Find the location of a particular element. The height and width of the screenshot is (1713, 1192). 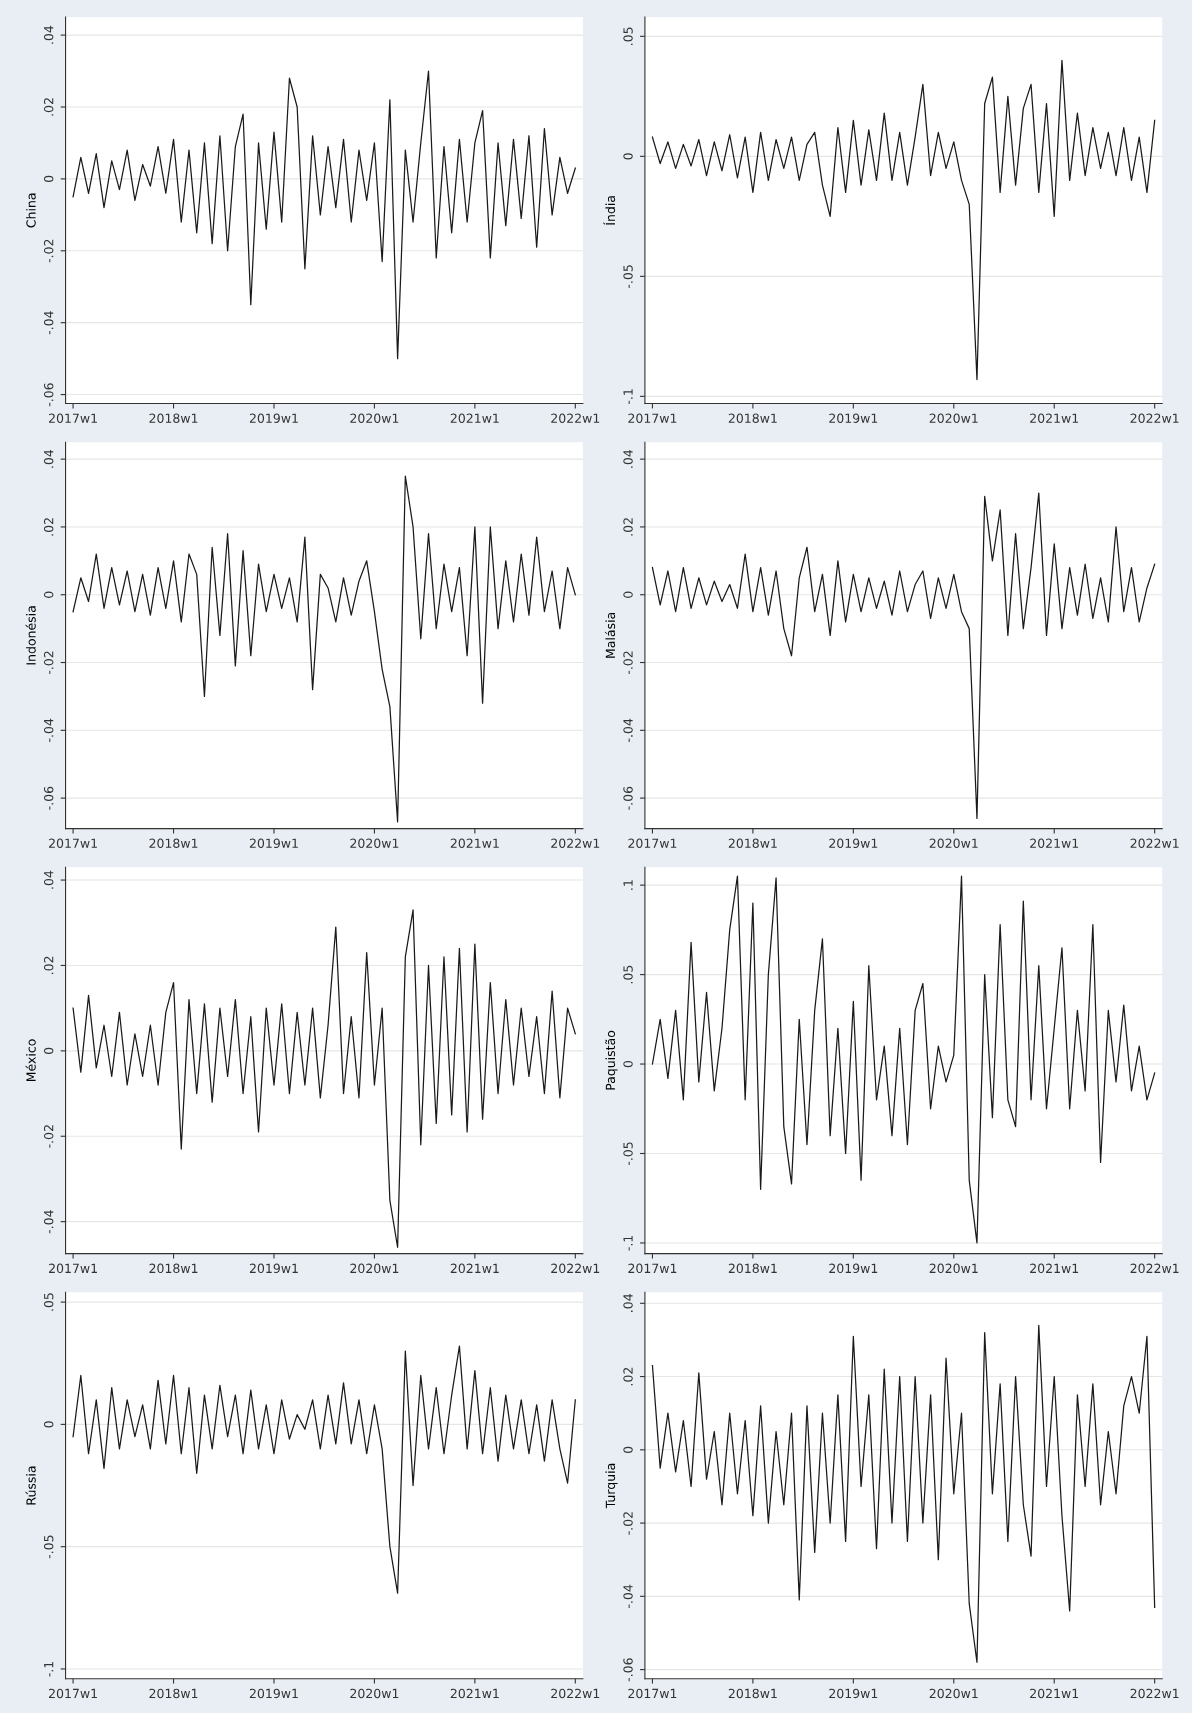

y-tick-label: .1 is located at coordinates (628, 885).